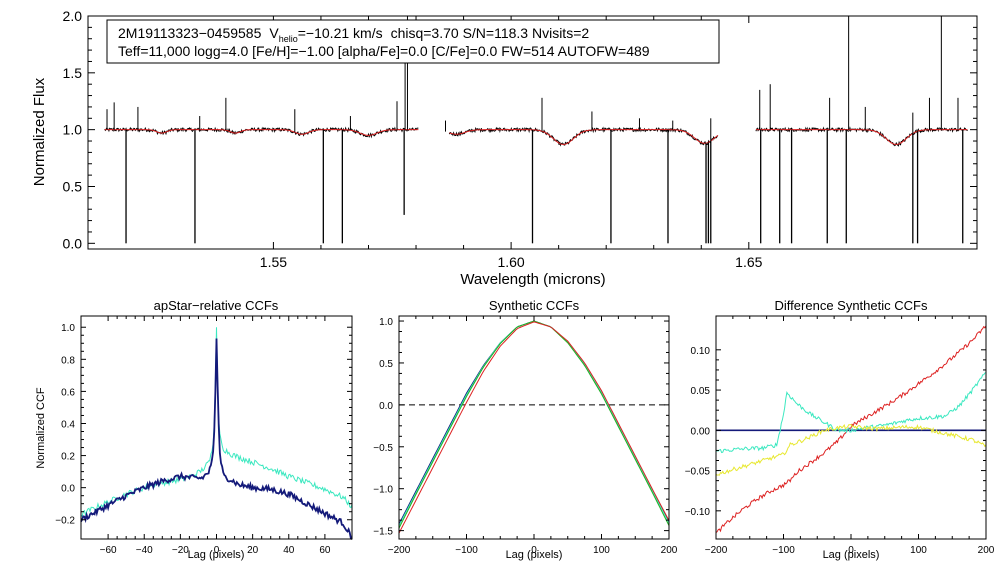 The image size is (1008, 576). What do you see at coordinates (386, 364) in the screenshot?
I see `synthetic-ccf-ytick-label: 0.5` at bounding box center [386, 364].